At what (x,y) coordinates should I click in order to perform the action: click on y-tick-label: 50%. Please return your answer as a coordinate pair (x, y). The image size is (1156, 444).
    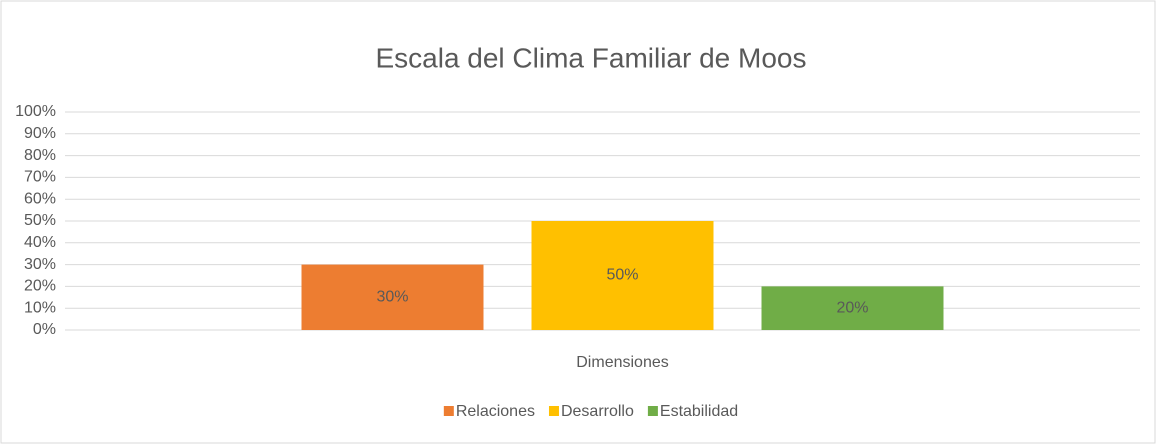
    Looking at the image, I should click on (40, 220).